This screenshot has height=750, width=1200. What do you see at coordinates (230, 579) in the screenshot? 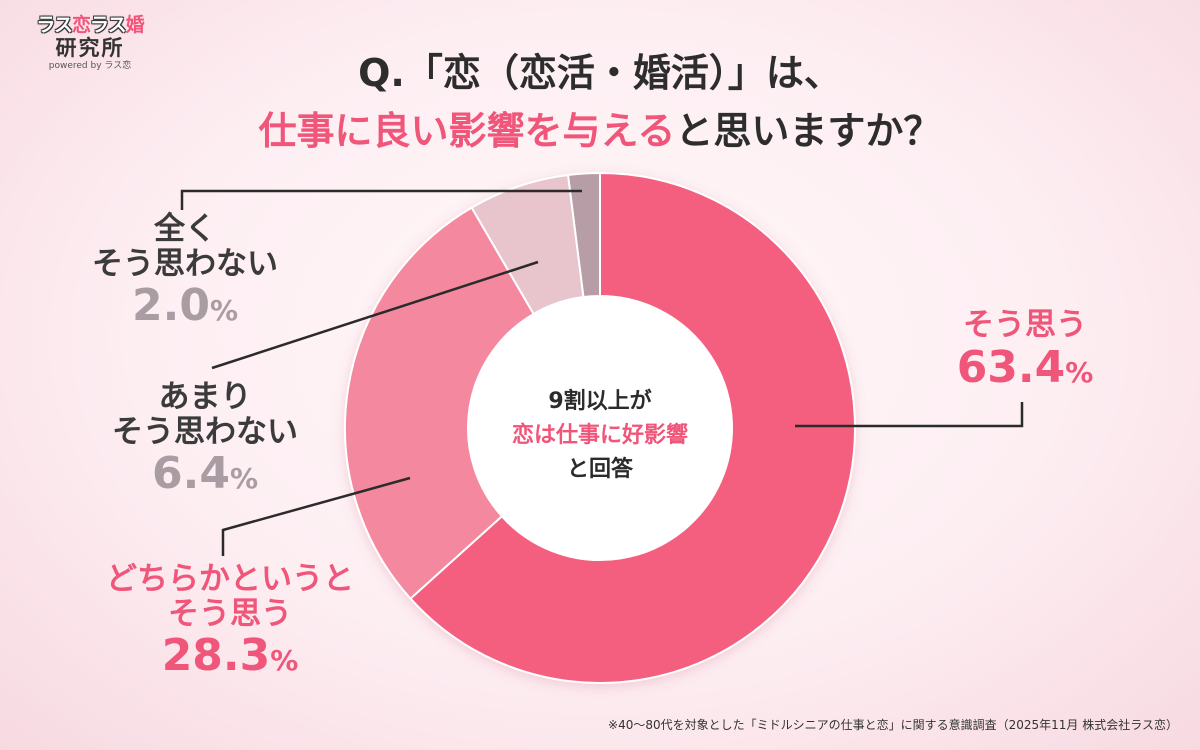
I see `label-dochira-name1: どちらかというと` at bounding box center [230, 579].